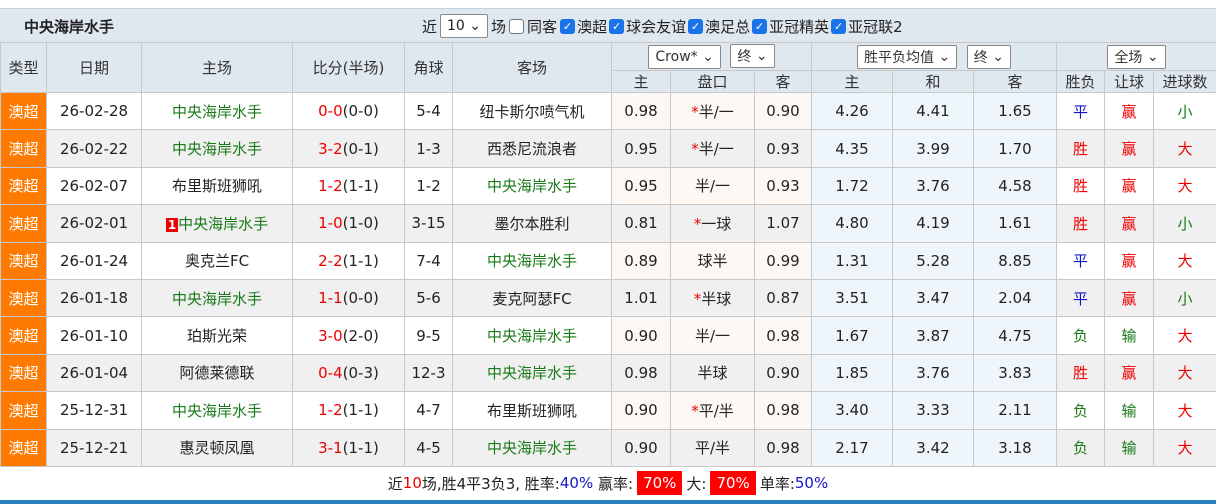  What do you see at coordinates (428, 148) in the screenshot?
I see `corners: 1-3` at bounding box center [428, 148].